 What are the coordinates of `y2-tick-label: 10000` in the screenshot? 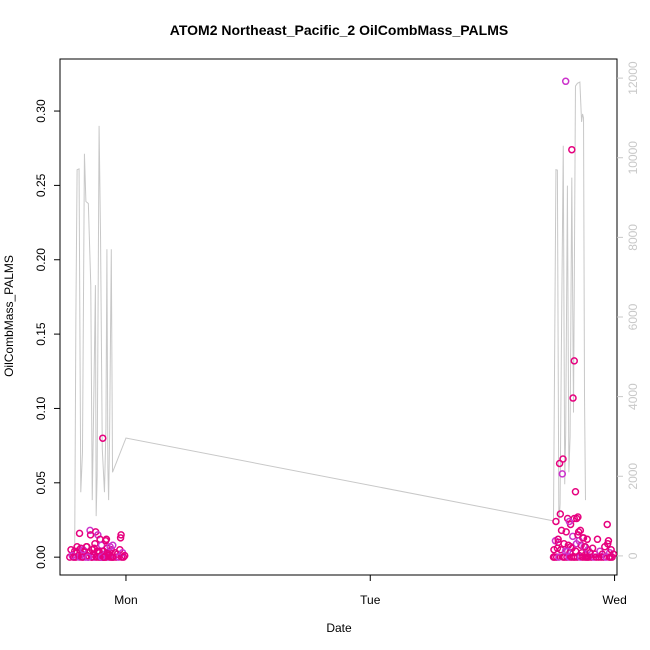 It's located at (633, 158).